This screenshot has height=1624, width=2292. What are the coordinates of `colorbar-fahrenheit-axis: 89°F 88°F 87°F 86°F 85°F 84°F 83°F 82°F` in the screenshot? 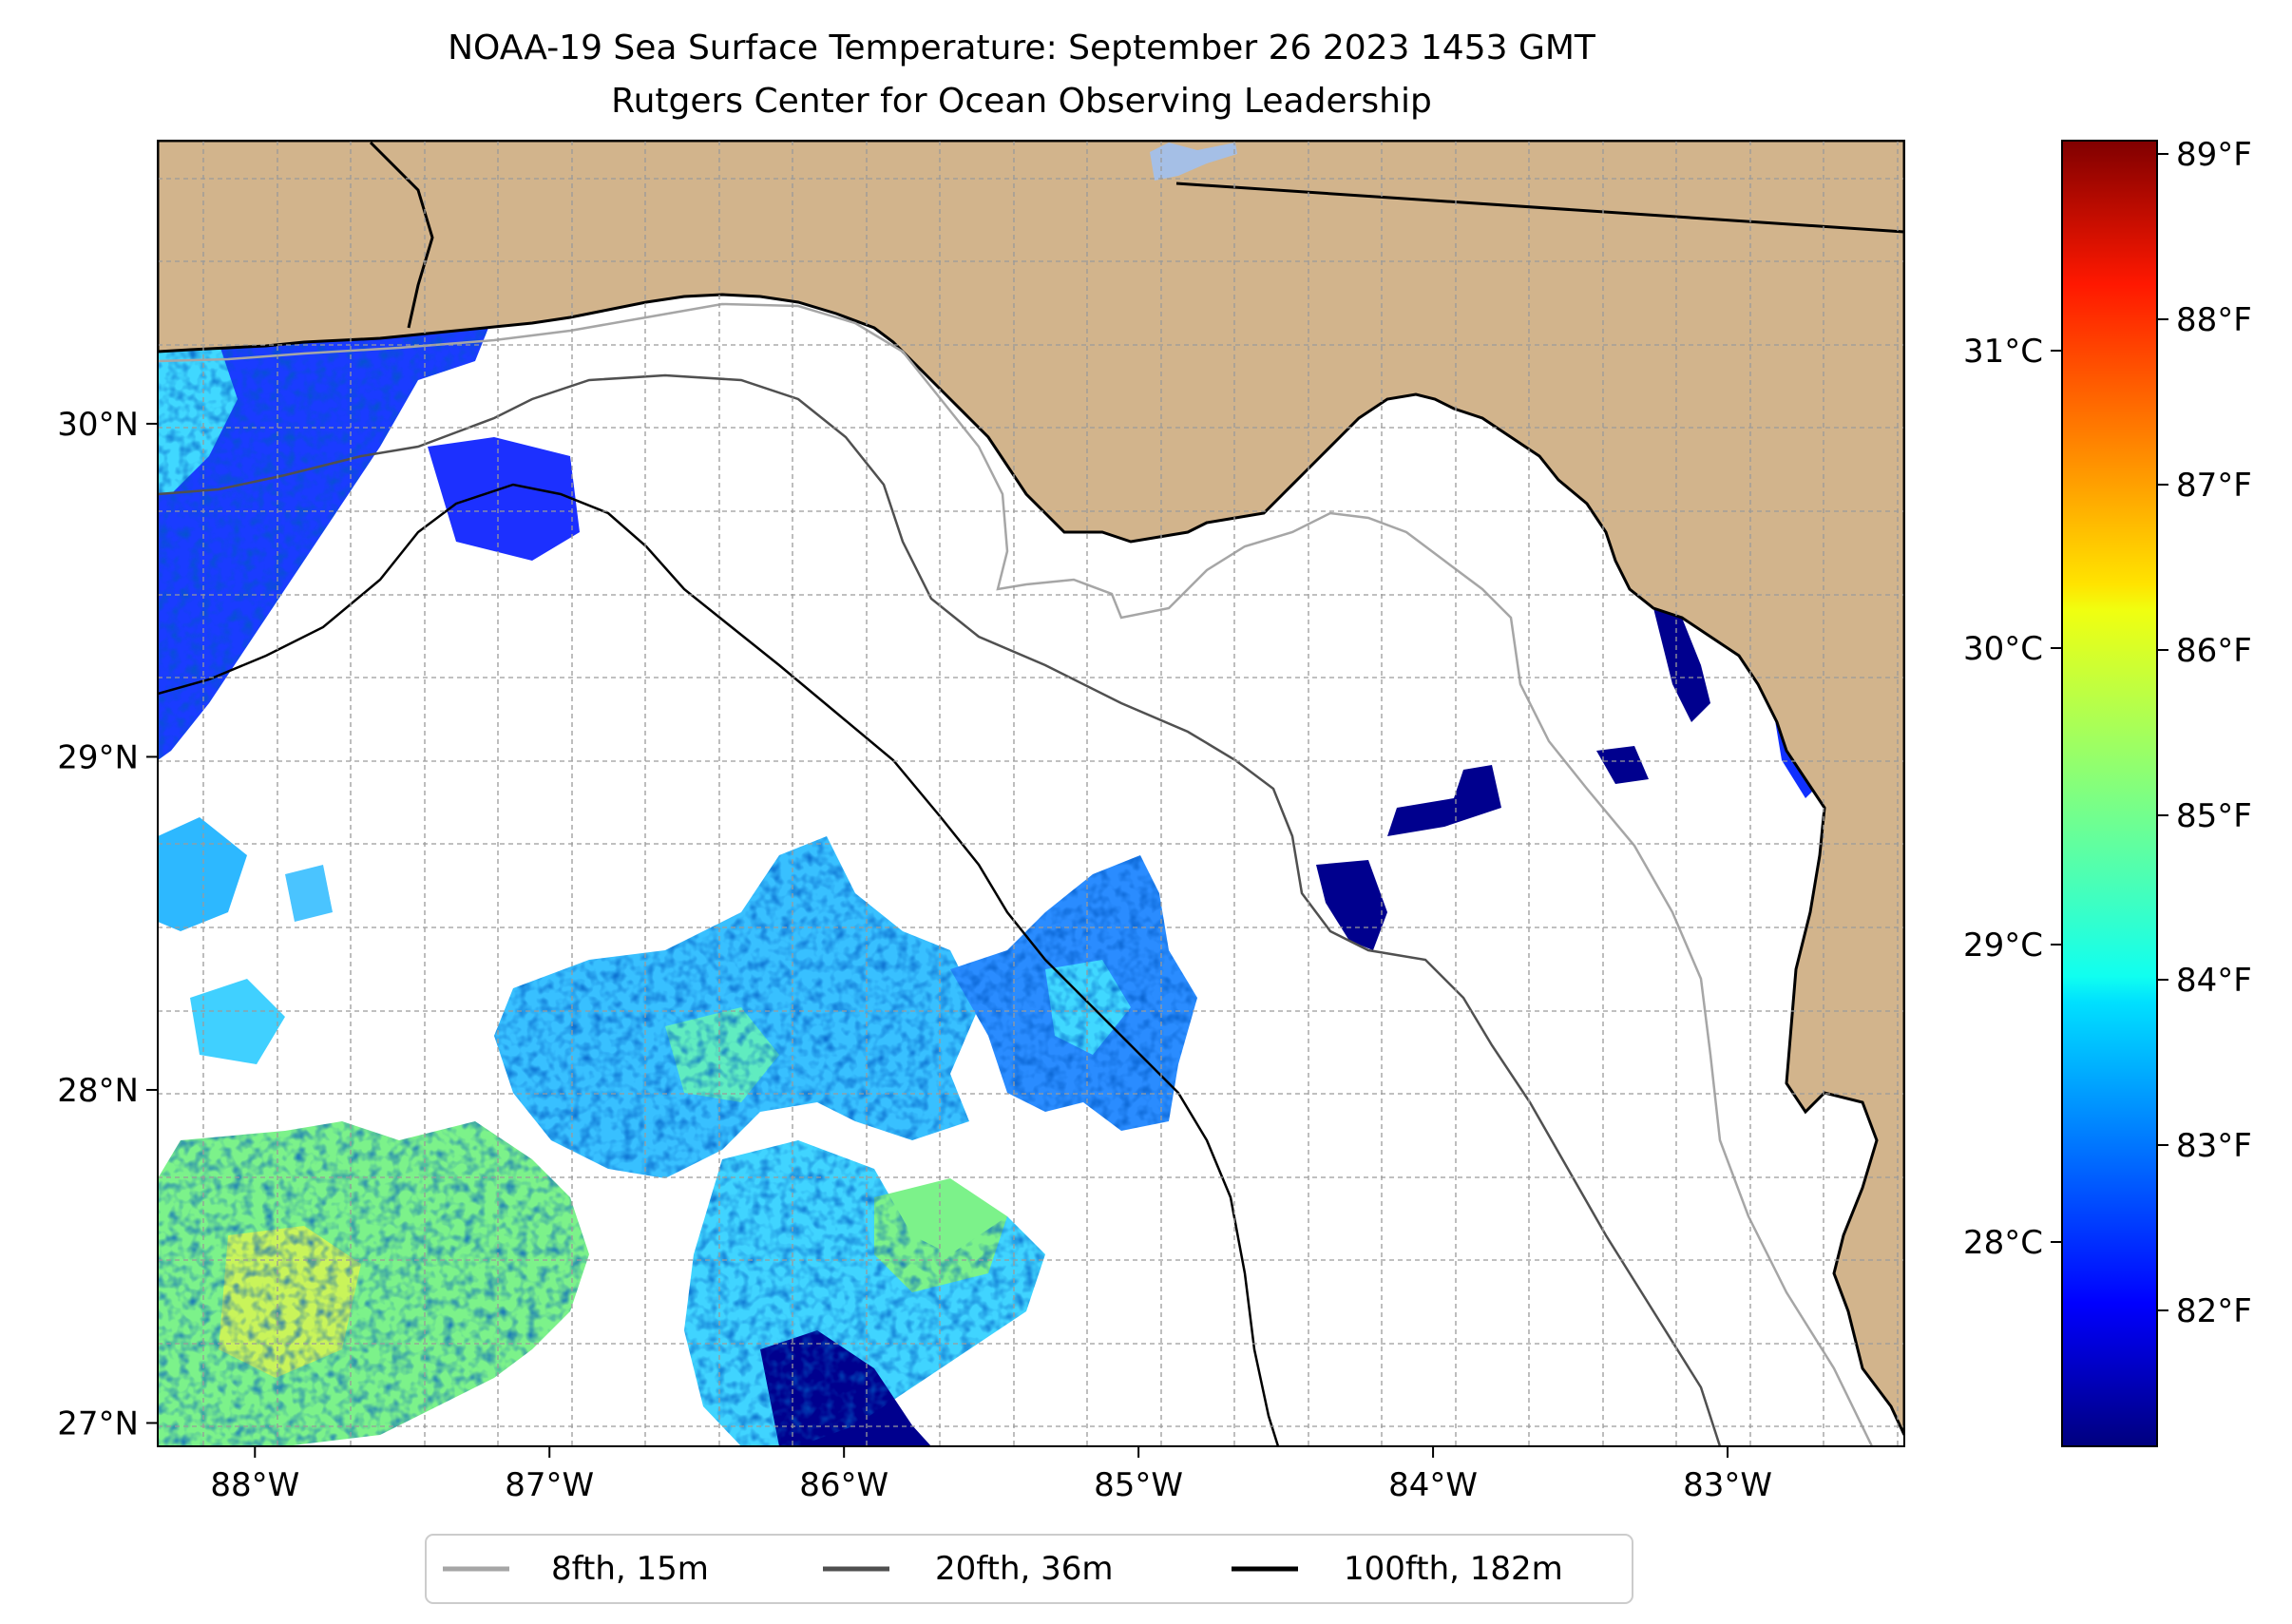 It's located at (2204, 733).